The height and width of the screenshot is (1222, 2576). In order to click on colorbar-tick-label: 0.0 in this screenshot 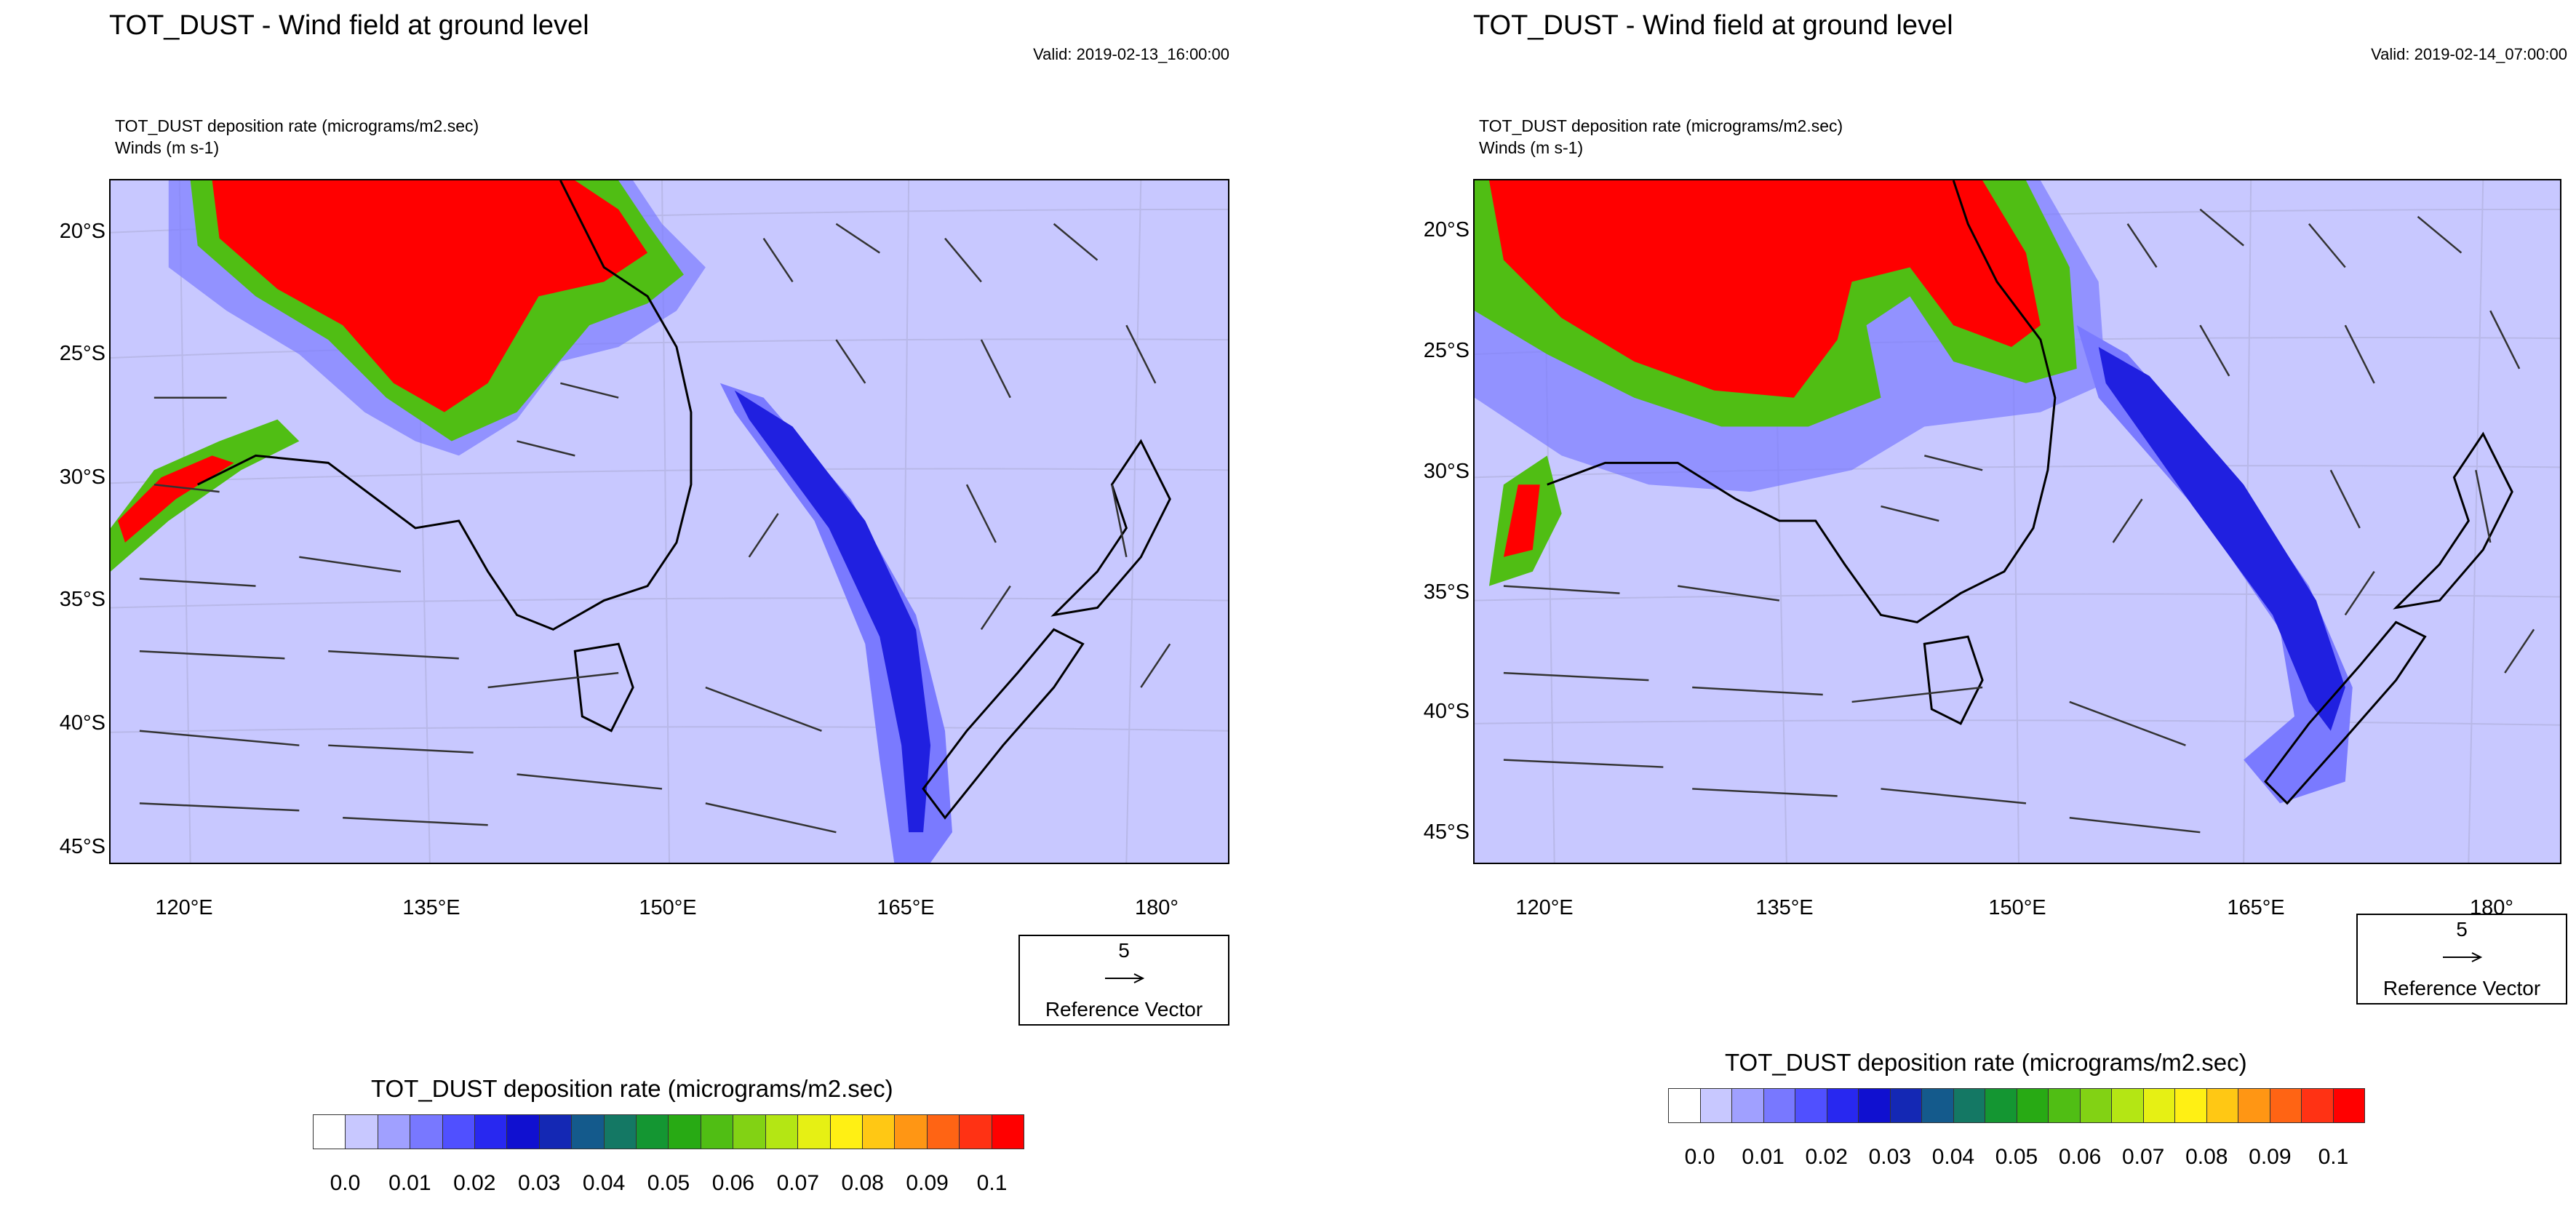, I will do `click(345, 1183)`.